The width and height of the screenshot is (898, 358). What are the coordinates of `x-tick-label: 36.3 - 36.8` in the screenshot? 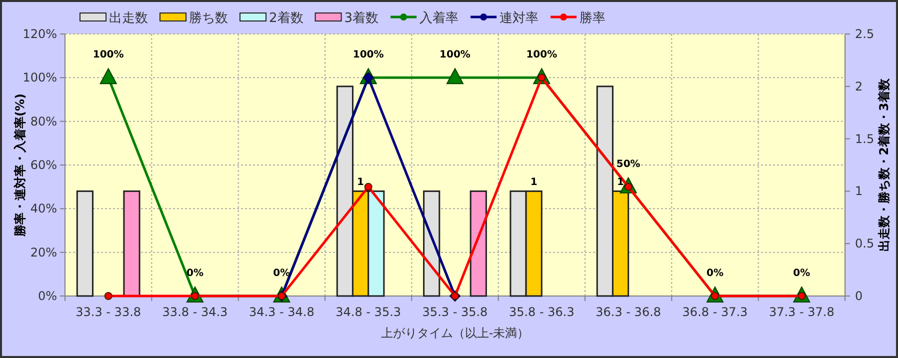 It's located at (629, 312).